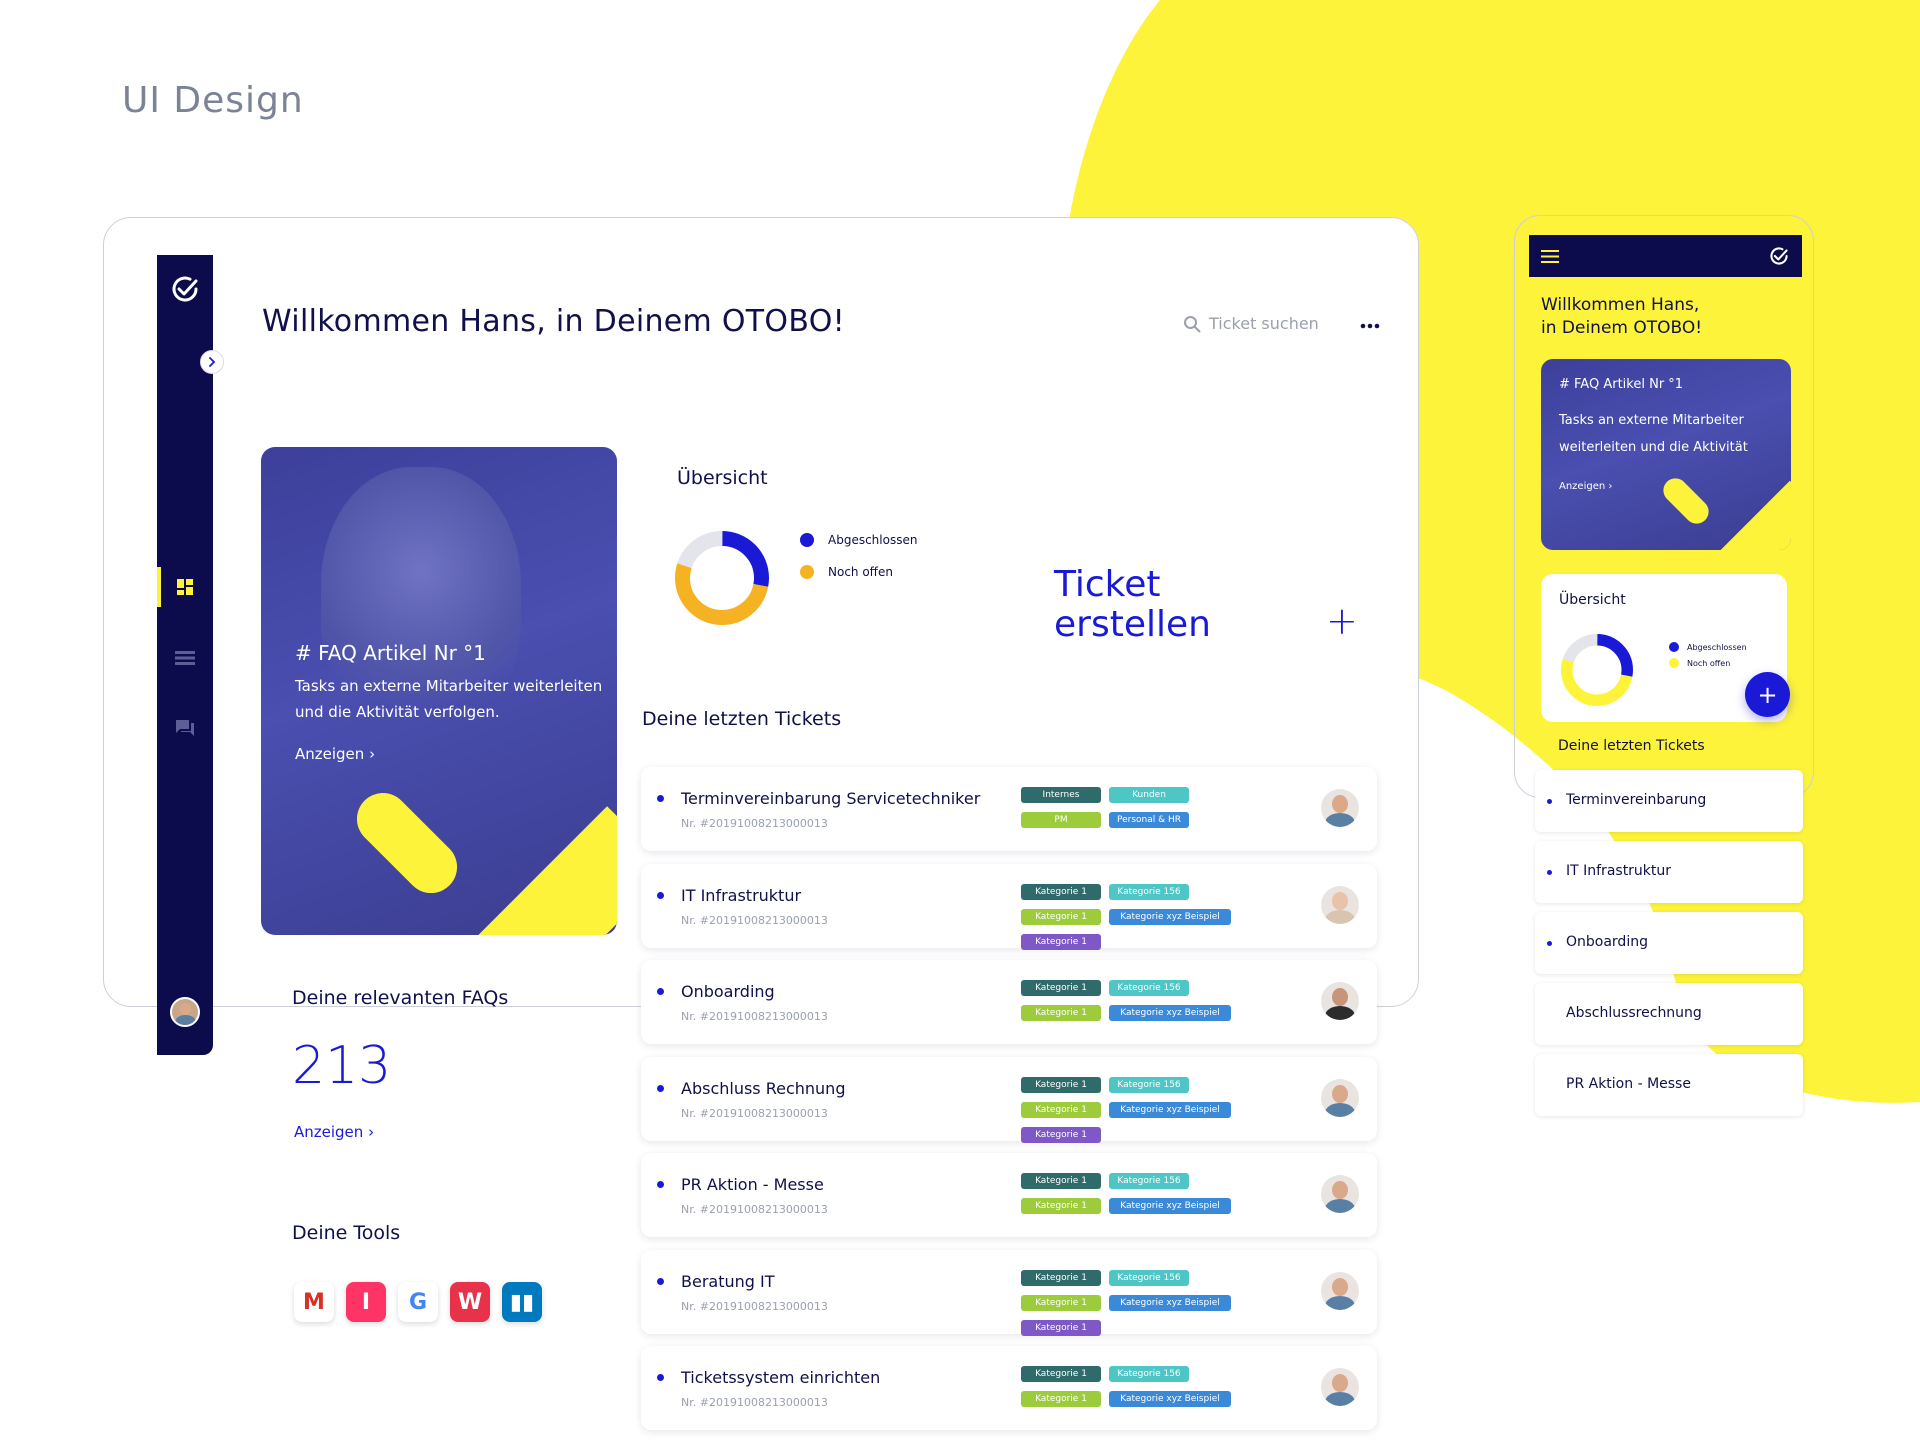 Image resolution: width=1920 pixels, height=1440 pixels. What do you see at coordinates (1264, 323) in the screenshot?
I see `search-input: Ticket suchen` at bounding box center [1264, 323].